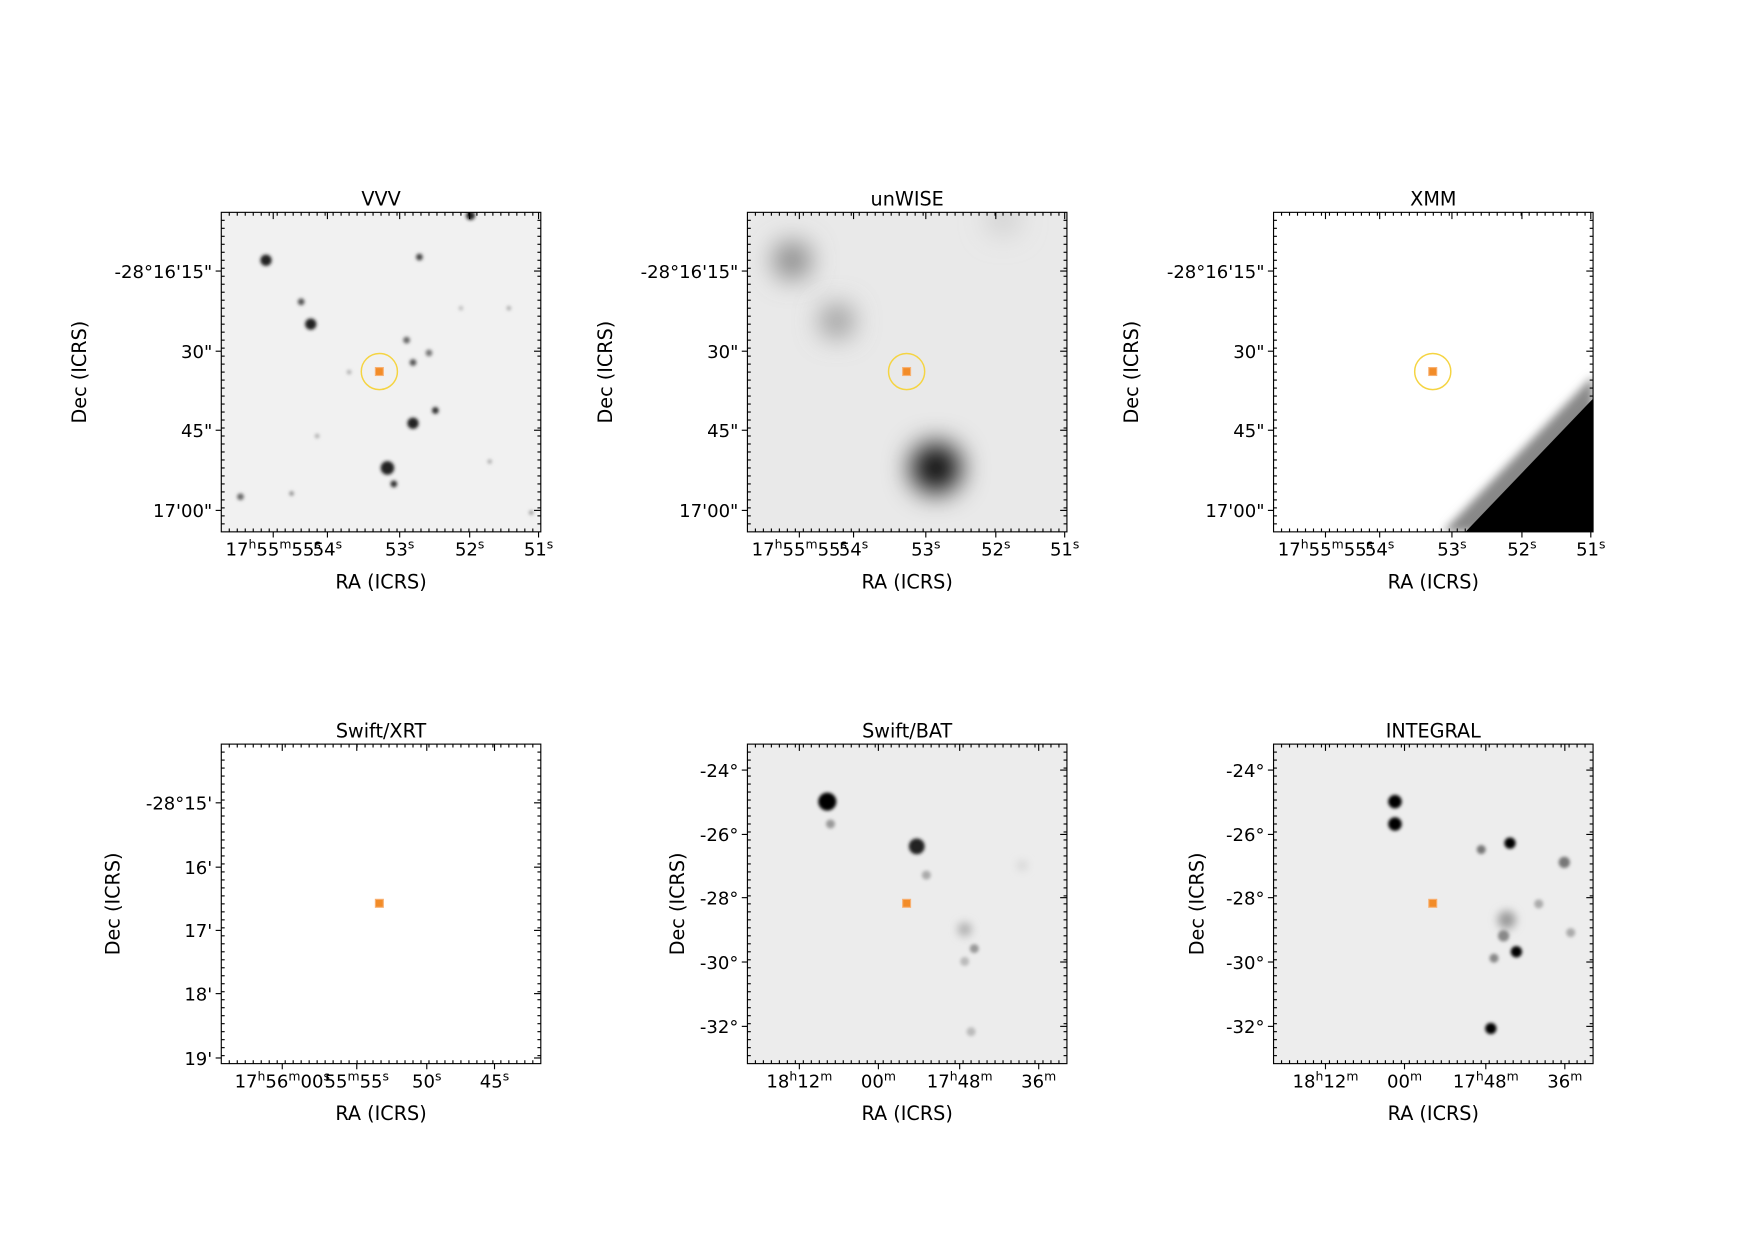  What do you see at coordinates (1529, 465) in the screenshot?
I see `image-edge` at bounding box center [1529, 465].